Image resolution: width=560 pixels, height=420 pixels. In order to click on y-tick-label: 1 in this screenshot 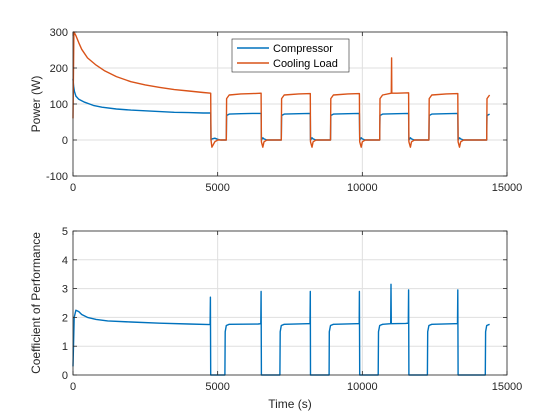, I will do `click(65, 347)`.